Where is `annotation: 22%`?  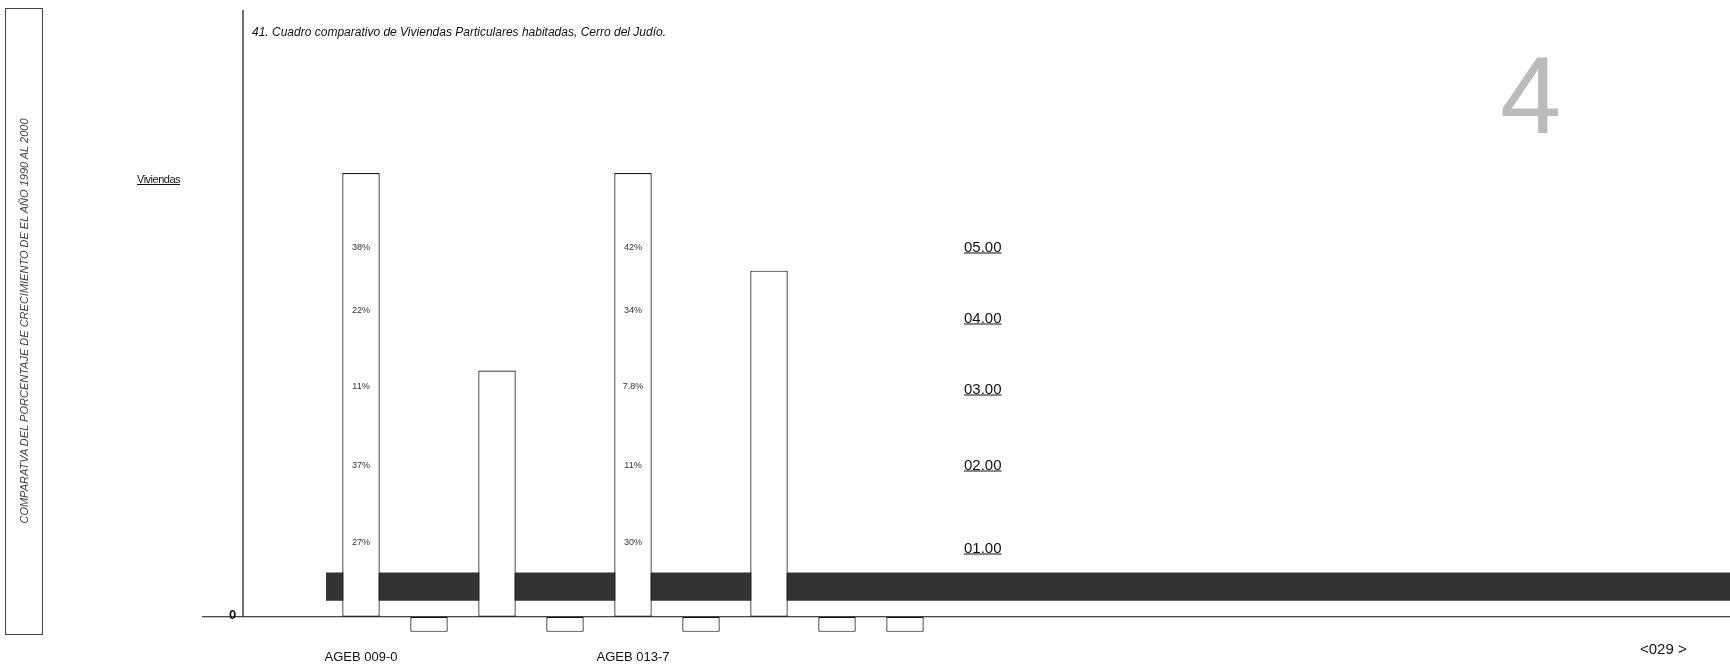
annotation: 22% is located at coordinates (361, 310).